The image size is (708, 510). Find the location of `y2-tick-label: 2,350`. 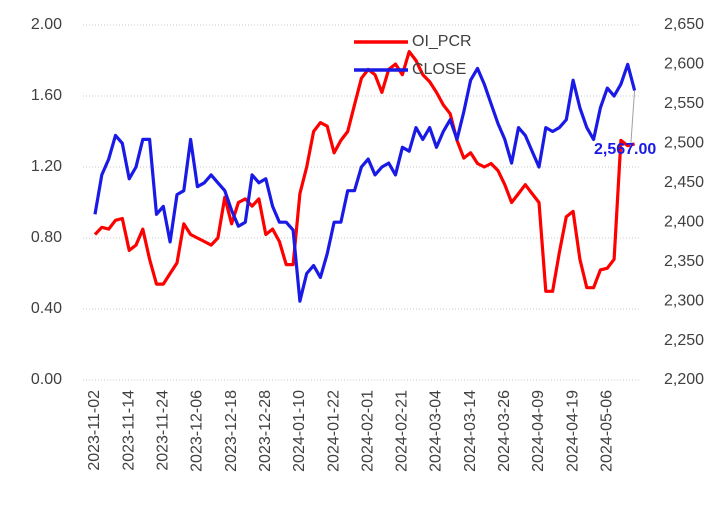

y2-tick-label: 2,350 is located at coordinates (684, 261).